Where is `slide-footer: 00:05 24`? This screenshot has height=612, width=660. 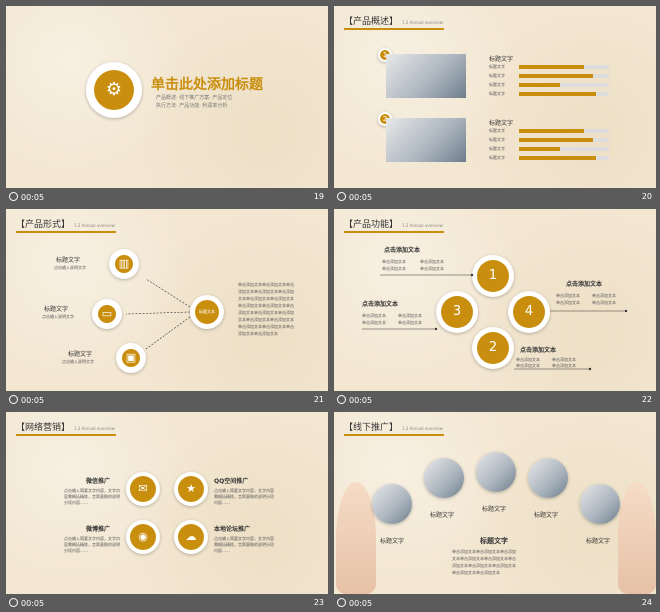 slide-footer: 00:05 24 is located at coordinates (495, 603).